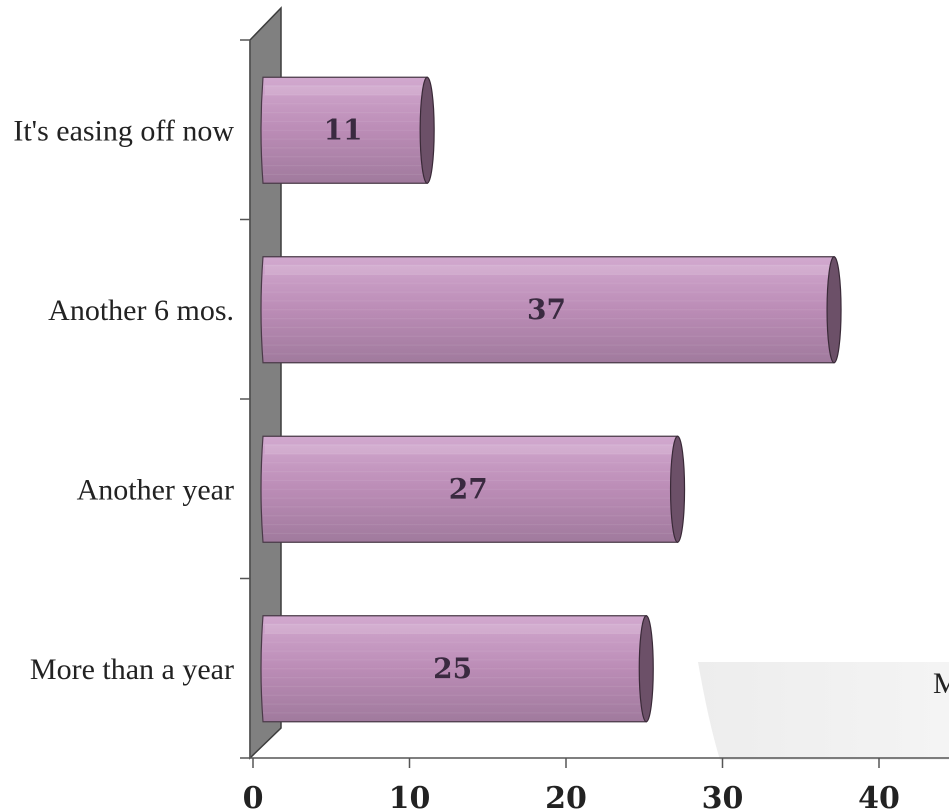 The image size is (949, 811). What do you see at coordinates (879, 796) in the screenshot?
I see `x-tick-label: 40` at bounding box center [879, 796].